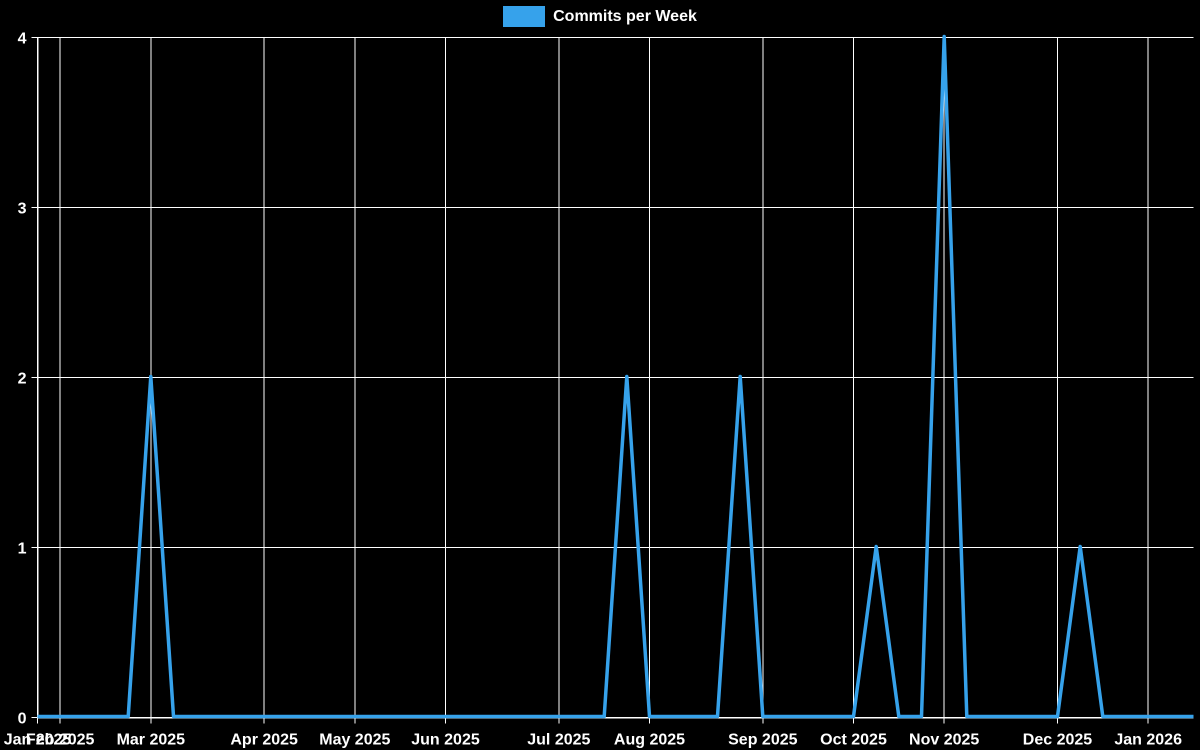  I want to click on x-tick-label: Nov 2025, so click(944, 740).